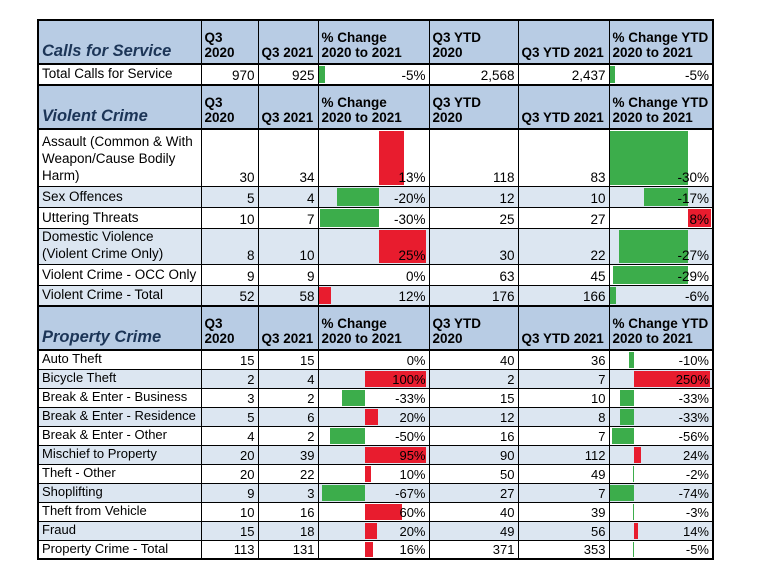  I want to click on pct-change-cell: -30%, so click(661, 157).